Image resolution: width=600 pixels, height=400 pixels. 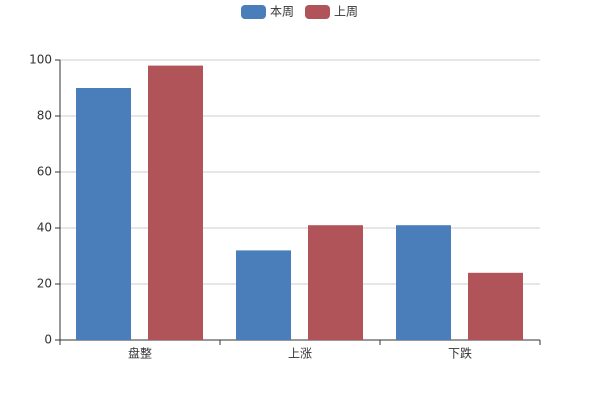 What do you see at coordinates (300, 353) in the screenshot?
I see `x-tick-label: 上涨` at bounding box center [300, 353].